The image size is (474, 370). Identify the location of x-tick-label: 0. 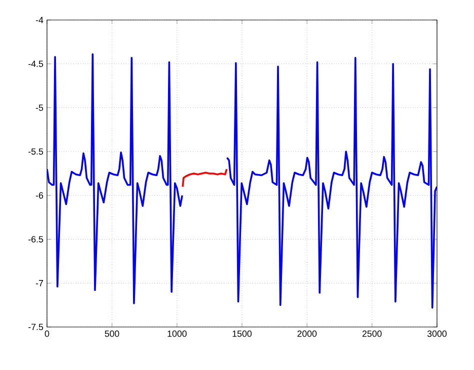
(47, 333).